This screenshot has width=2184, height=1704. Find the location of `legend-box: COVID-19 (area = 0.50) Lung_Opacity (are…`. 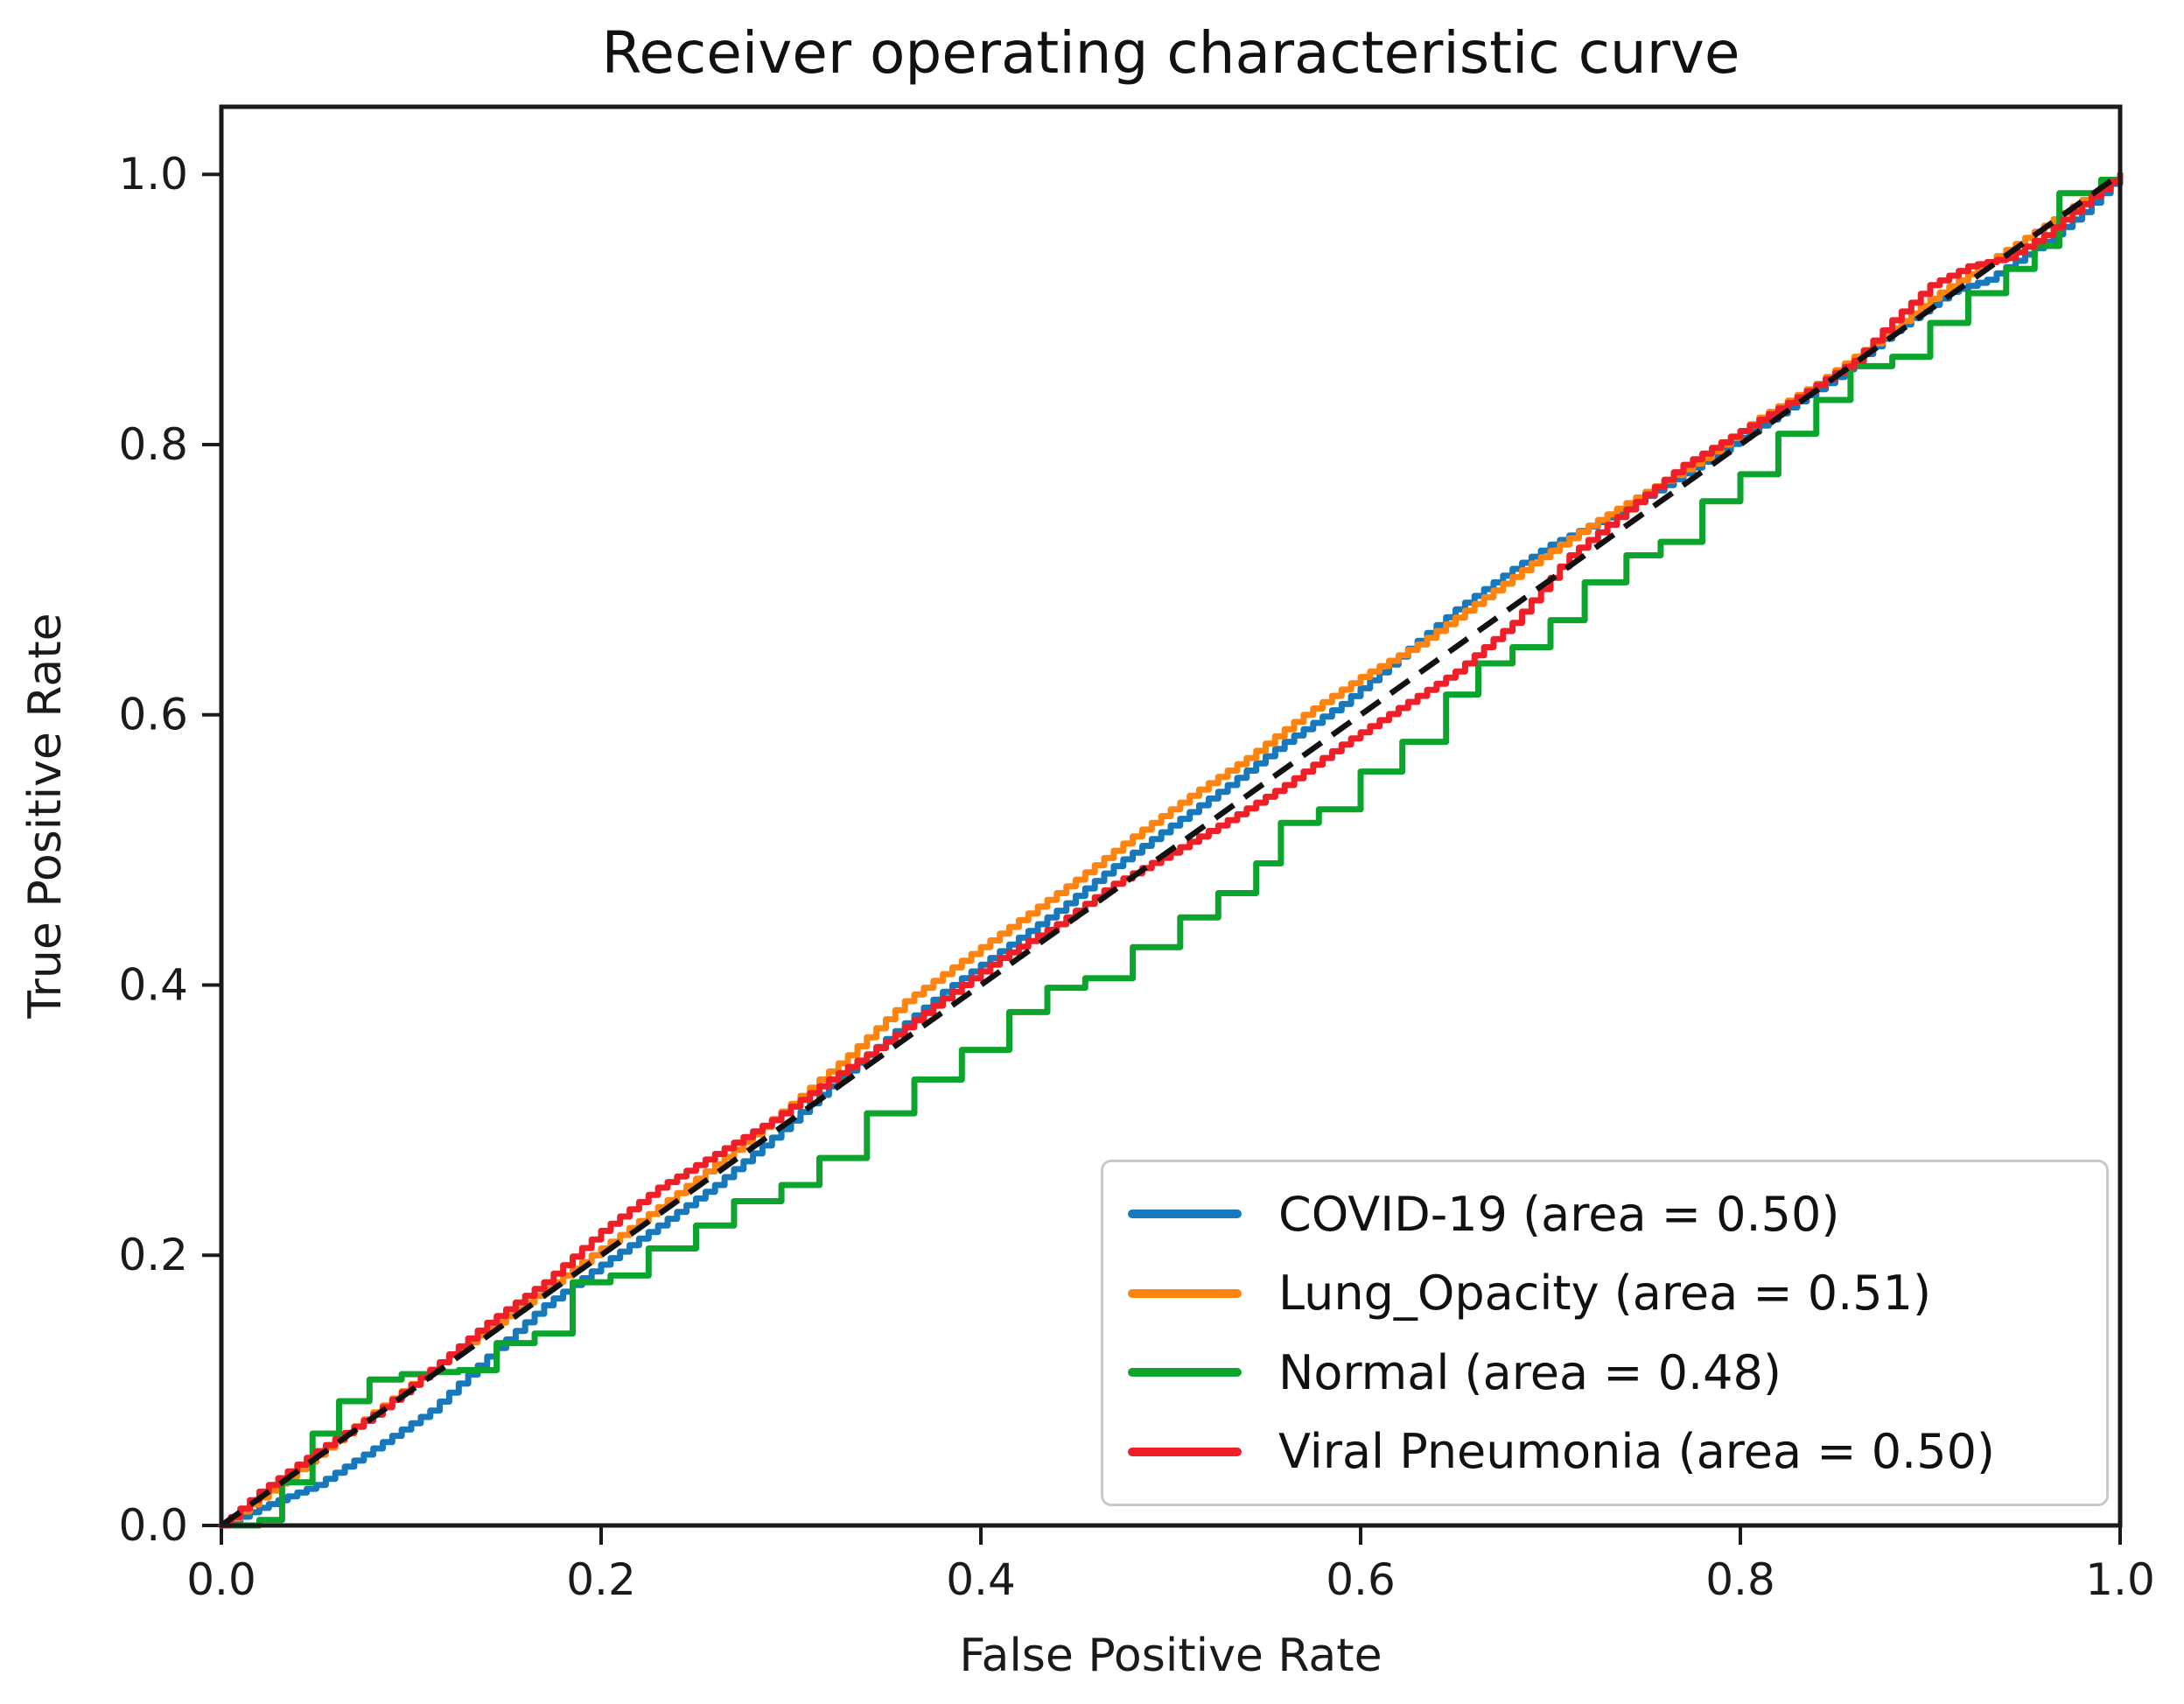

legend-box: COVID-19 (area = 0.50) Lung_Opacity (are… is located at coordinates (1605, 1333).